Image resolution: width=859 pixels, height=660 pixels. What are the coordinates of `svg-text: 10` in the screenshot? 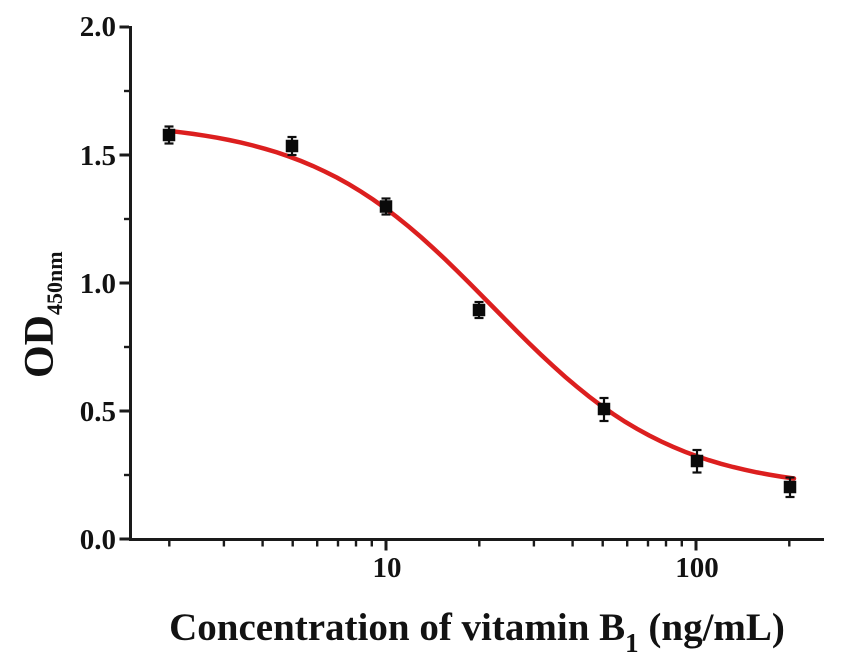 It's located at (387, 568).